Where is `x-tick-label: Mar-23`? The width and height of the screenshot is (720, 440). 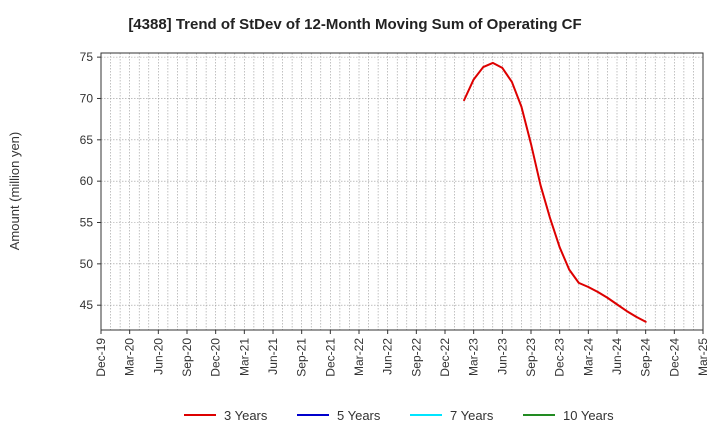
x-tick-label: Mar-23 is located at coordinates (474, 357).